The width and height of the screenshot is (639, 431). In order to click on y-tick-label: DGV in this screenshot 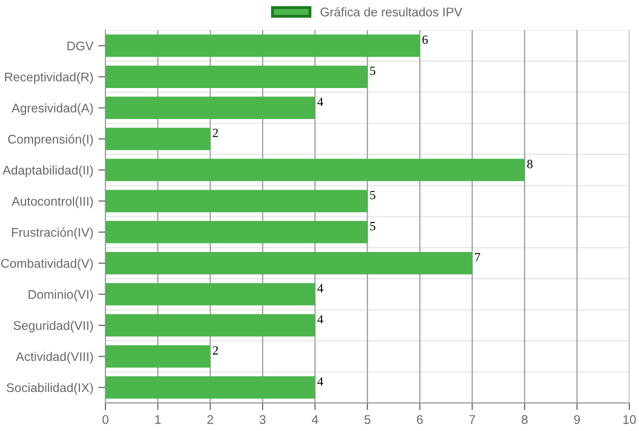, I will do `click(81, 46)`.